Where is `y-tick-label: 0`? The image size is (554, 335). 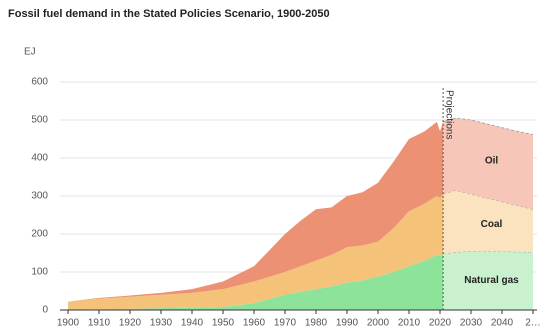
y-tick-label: 0 is located at coordinates (45, 310).